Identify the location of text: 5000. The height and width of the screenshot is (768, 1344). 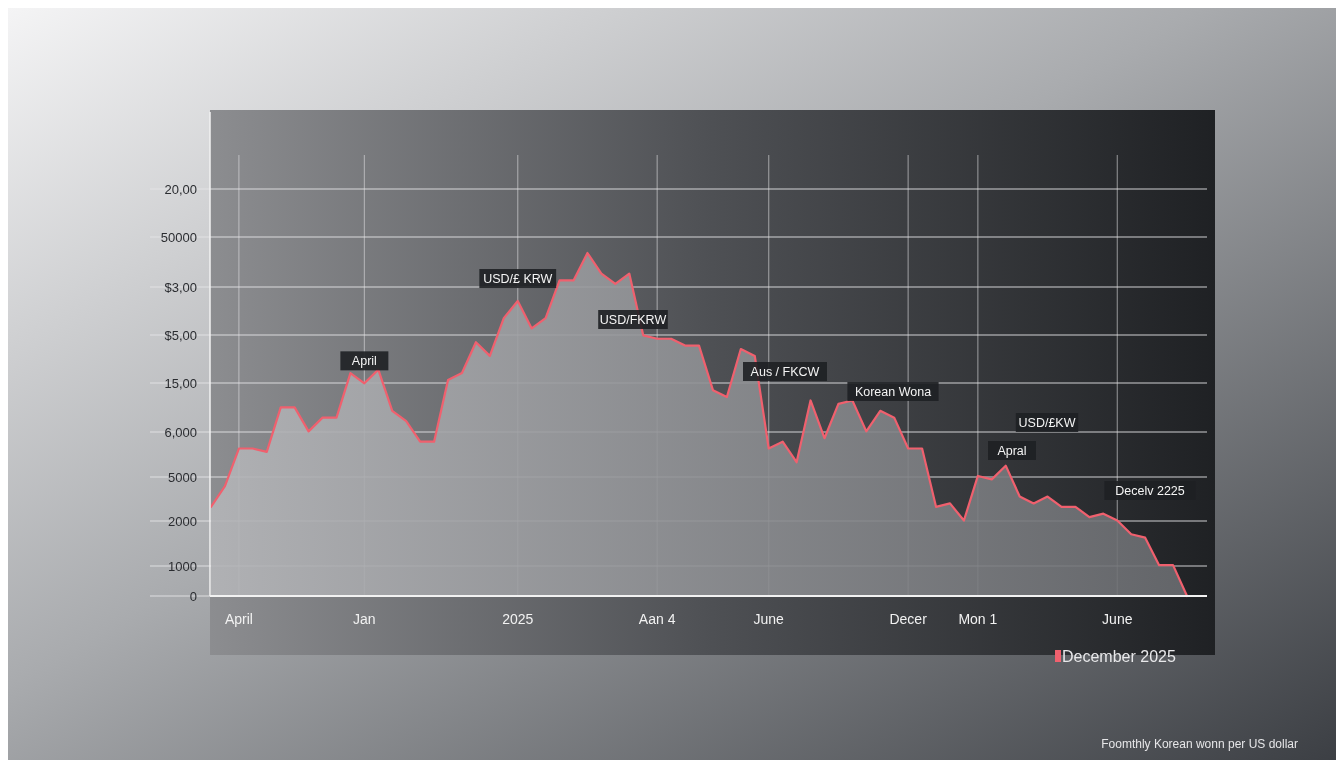
(182, 477).